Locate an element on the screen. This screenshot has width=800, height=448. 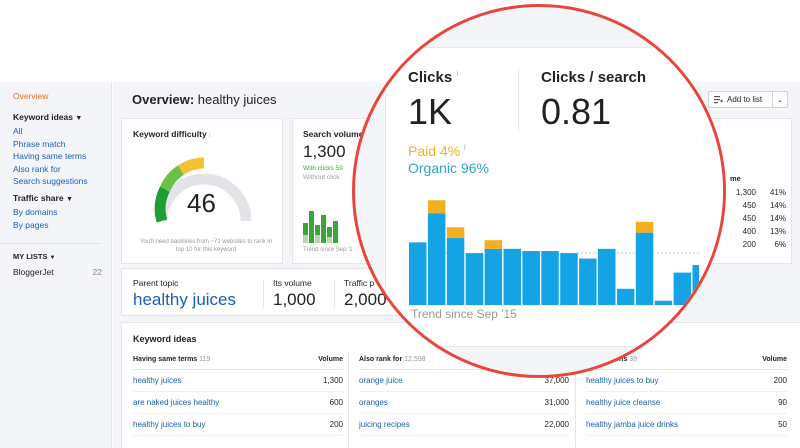
clicks-per-search-value: 0.81 is located at coordinates (576, 111).